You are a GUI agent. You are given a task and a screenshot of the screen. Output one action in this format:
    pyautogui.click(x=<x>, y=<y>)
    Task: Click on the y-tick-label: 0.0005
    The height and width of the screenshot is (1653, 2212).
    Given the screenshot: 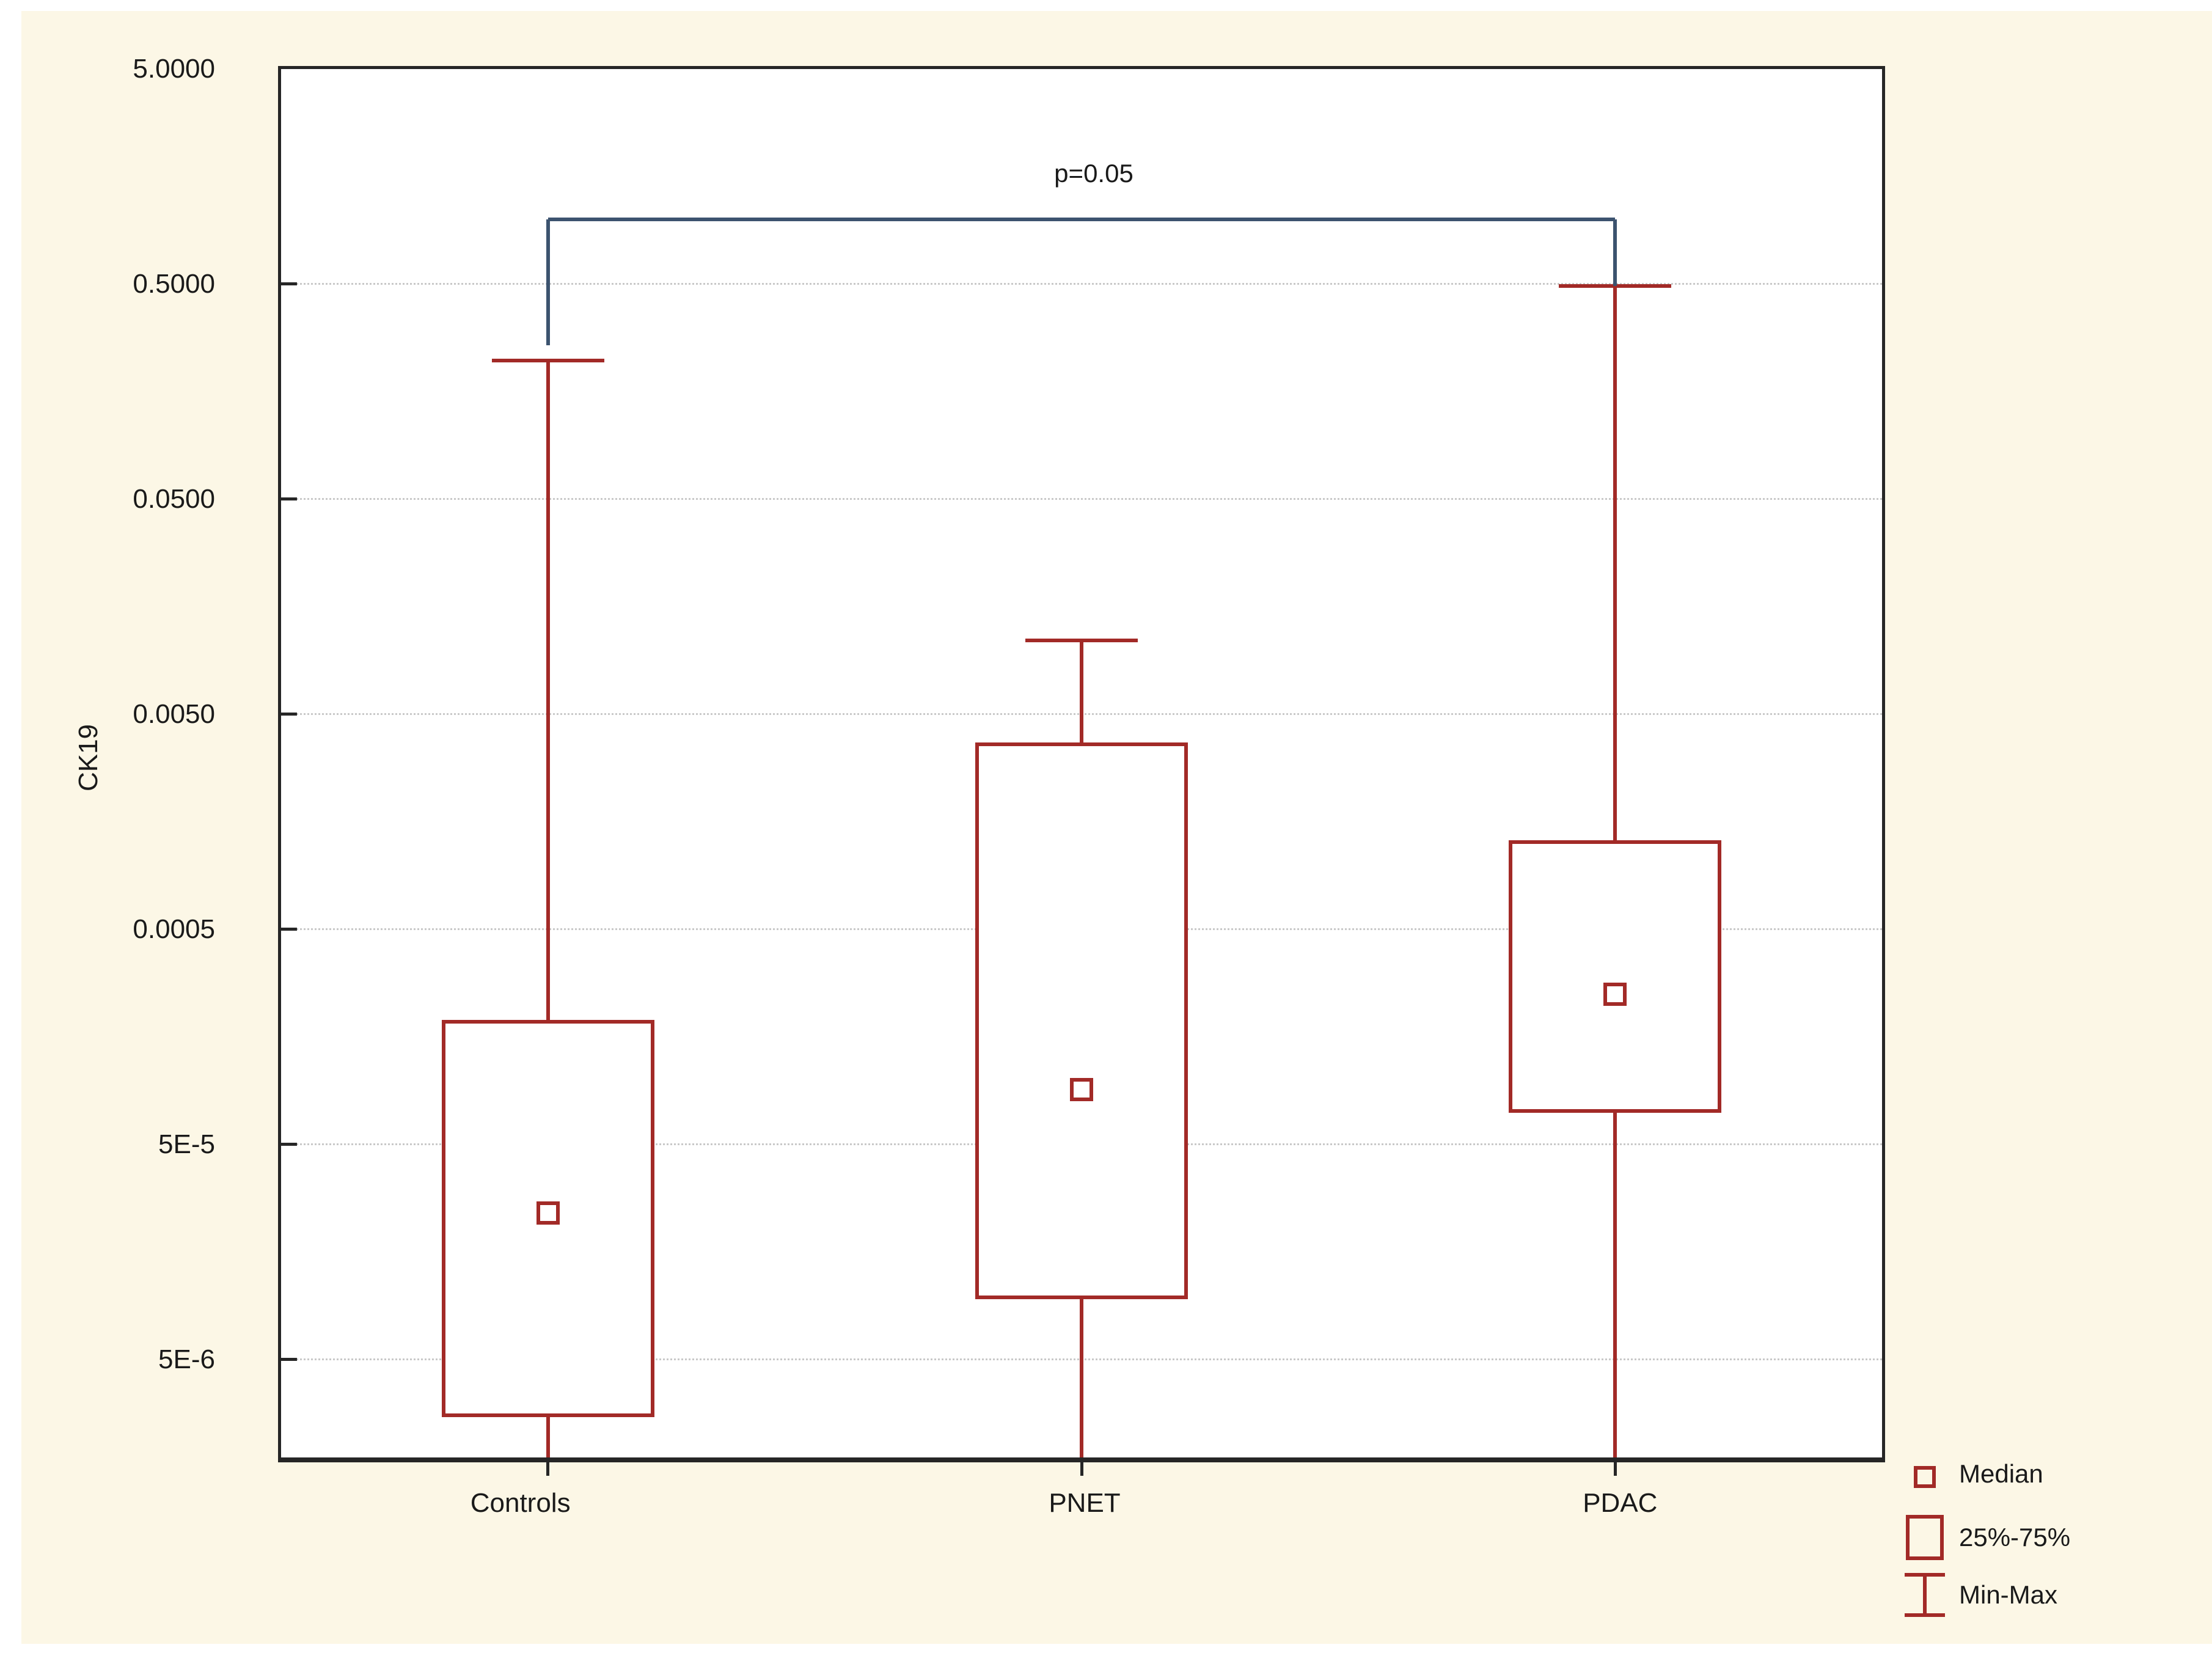 What is the action you would take?
    pyautogui.click(x=174, y=929)
    